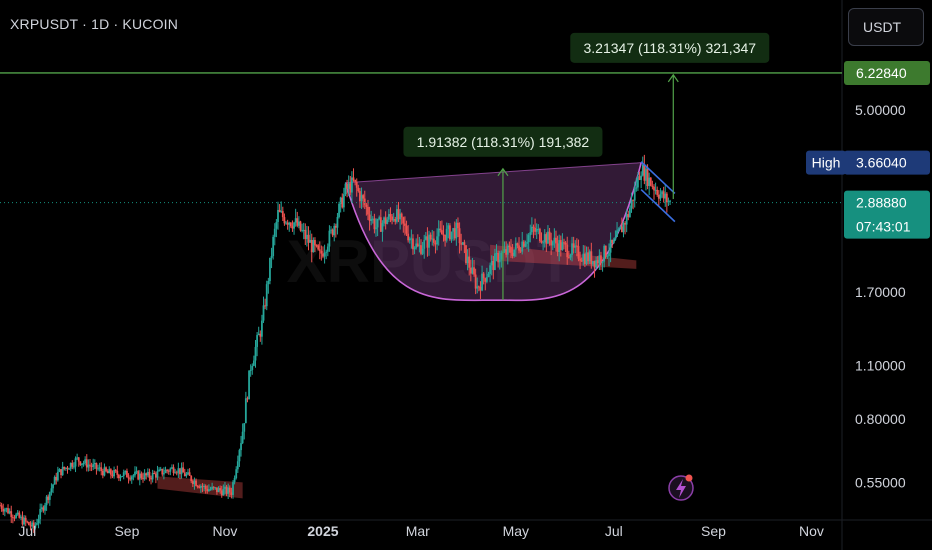 Image resolution: width=932 pixels, height=550 pixels. Describe the element at coordinates (689, 478) in the screenshot. I see `notification-dot-icon` at that location.